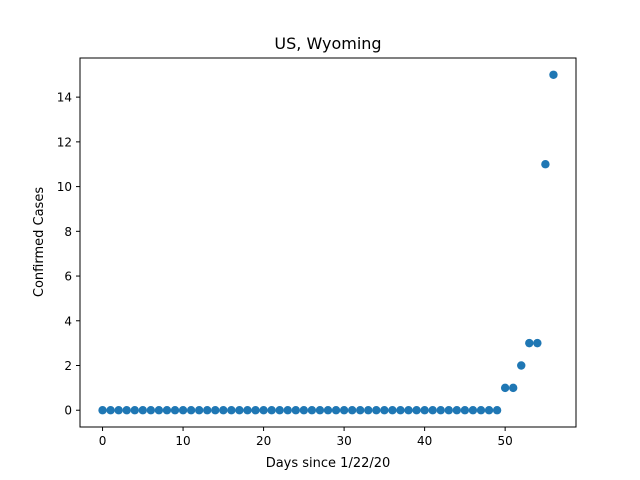 This screenshot has width=640, height=480. Describe the element at coordinates (424, 441) in the screenshot. I see `x-tick-label: 40` at that location.